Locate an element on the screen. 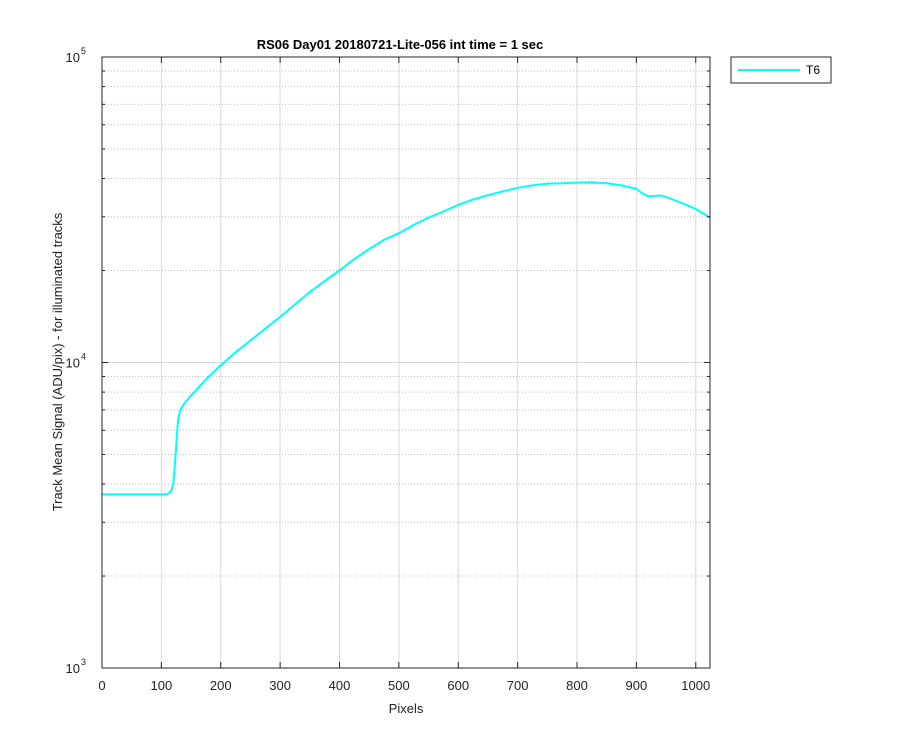  x-tick-label: 900 is located at coordinates (637, 685).